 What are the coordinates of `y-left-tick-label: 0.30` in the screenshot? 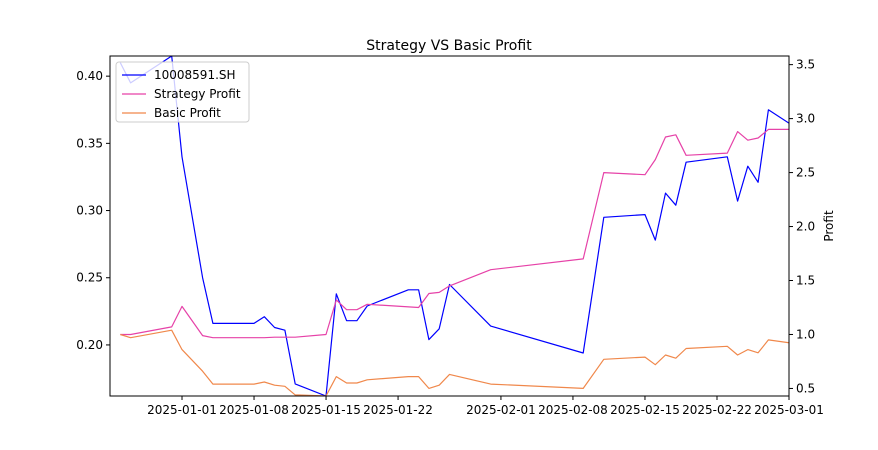 It's located at (89, 211).